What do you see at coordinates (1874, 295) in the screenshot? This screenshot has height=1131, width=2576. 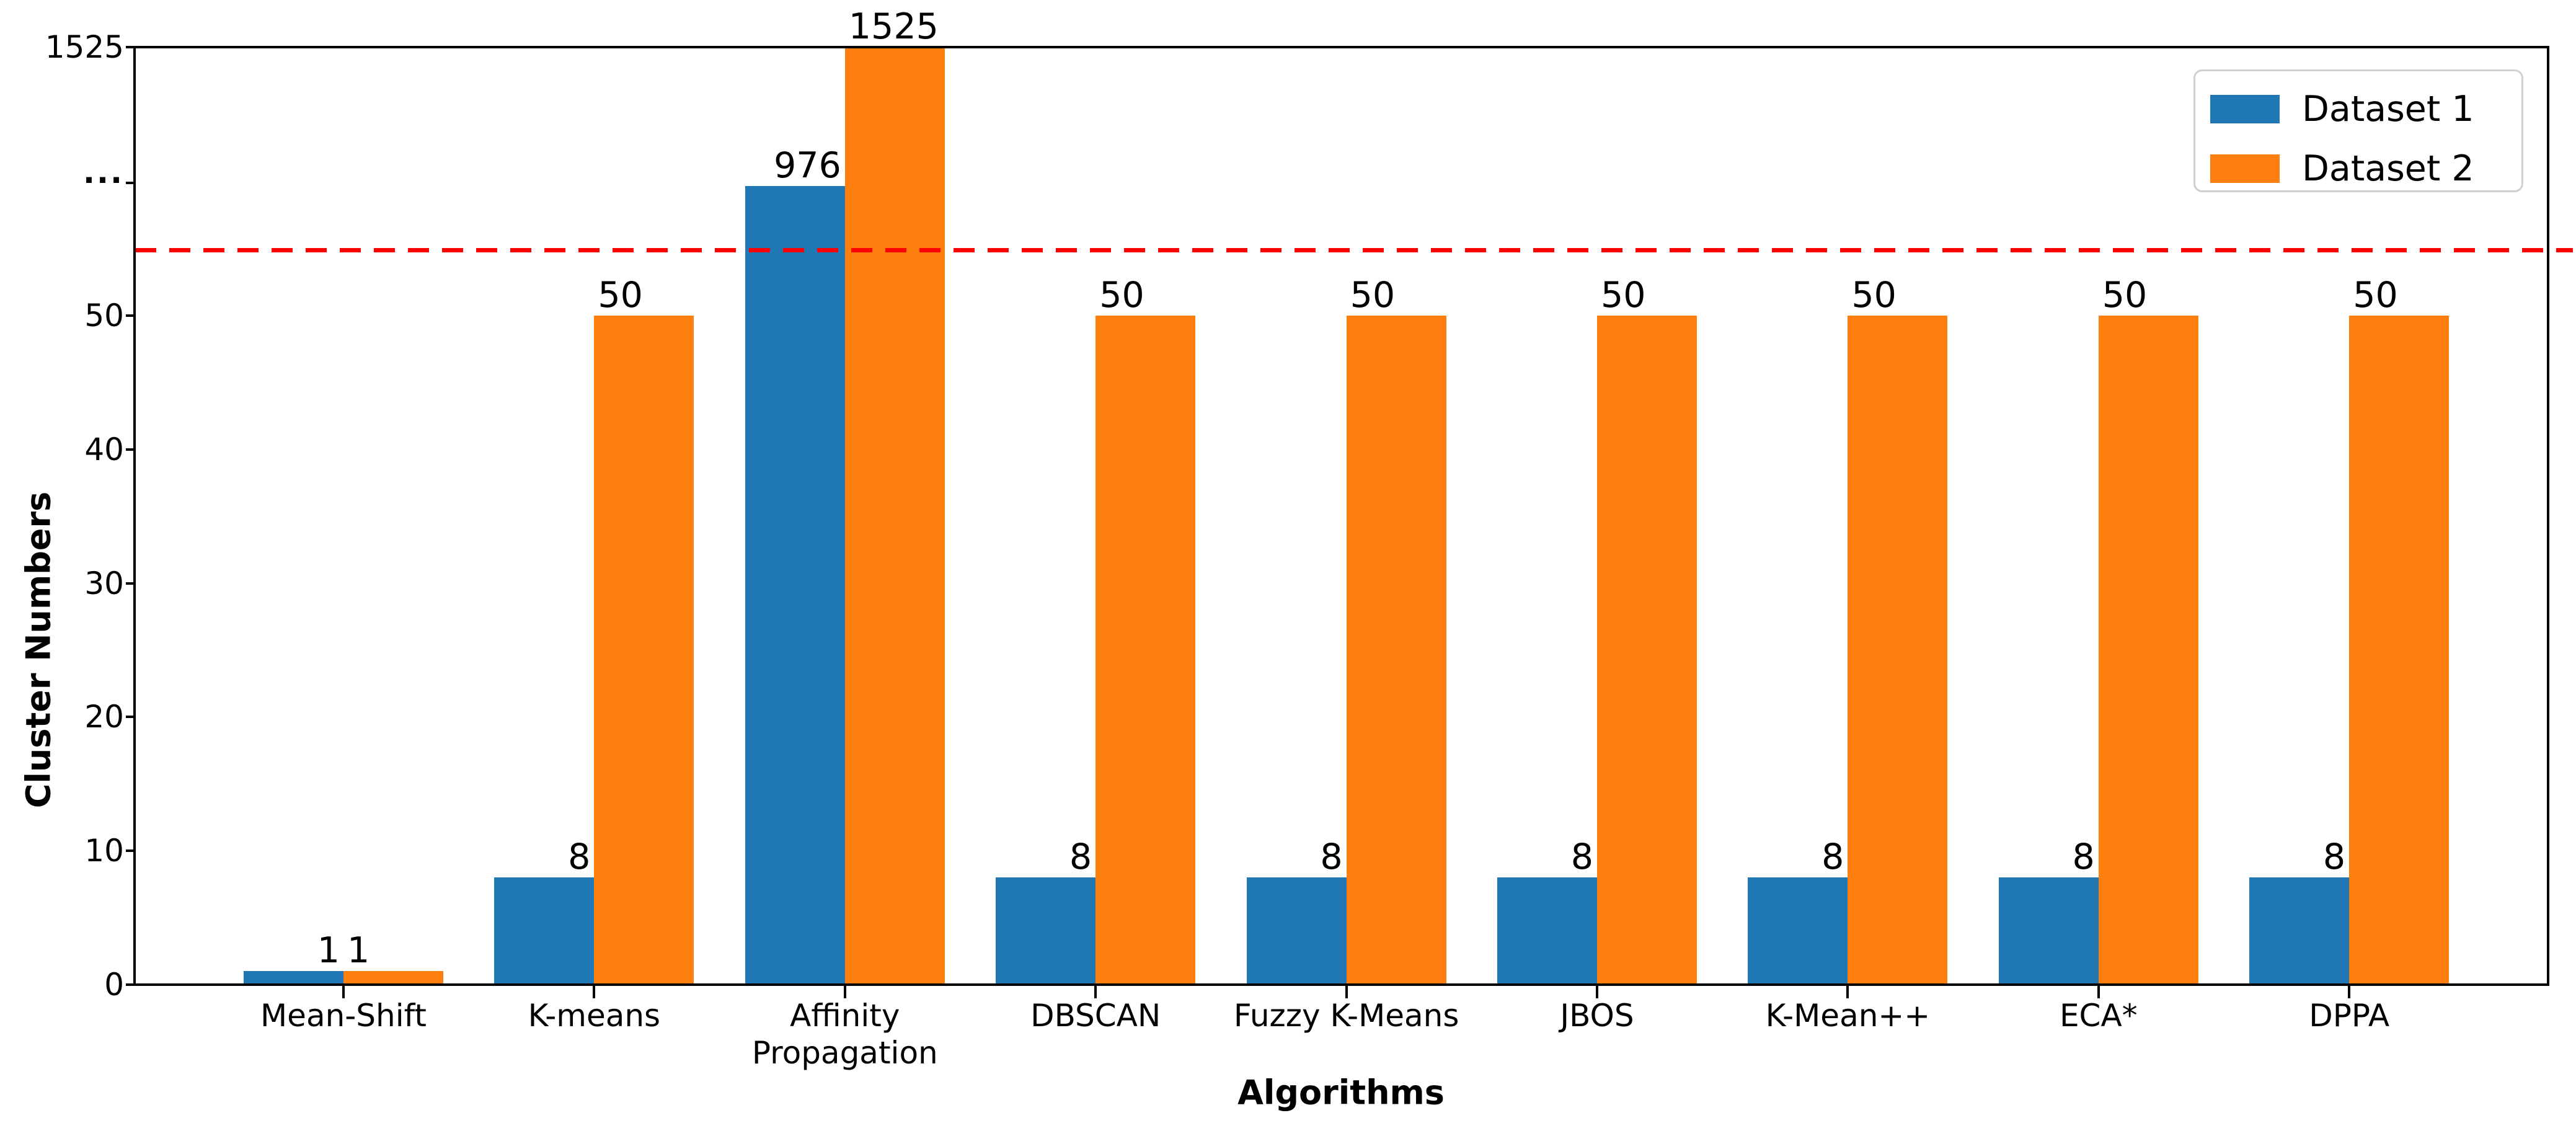 I see `bar-value-label-dataset2-k-mean-: 50` at bounding box center [1874, 295].